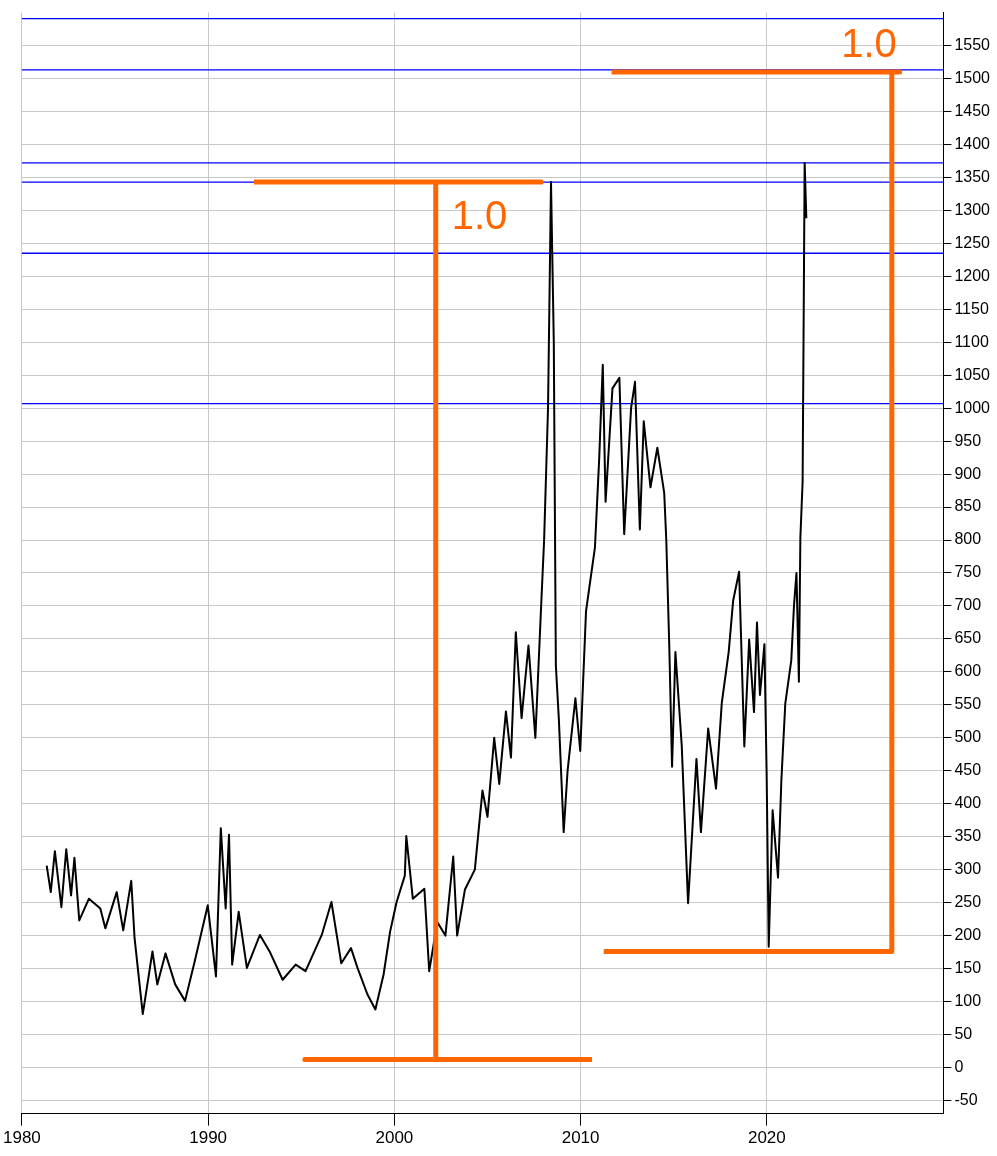 The width and height of the screenshot is (997, 1156). I want to click on x-tick-label: 2010, so click(580, 1138).